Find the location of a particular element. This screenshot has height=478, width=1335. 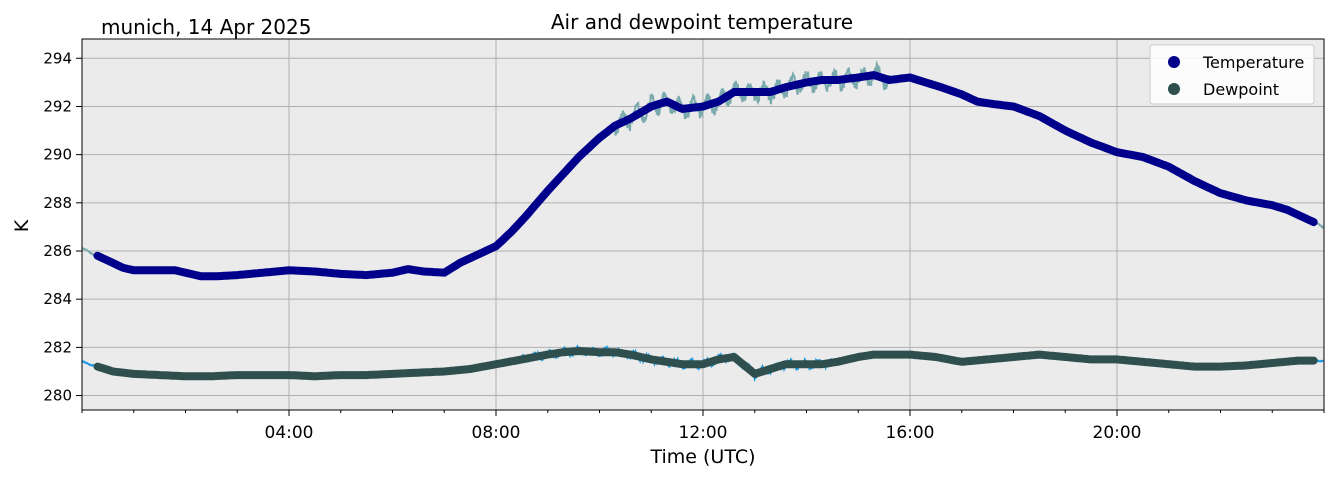

x-tick-label: 08:00 is located at coordinates (496, 433).